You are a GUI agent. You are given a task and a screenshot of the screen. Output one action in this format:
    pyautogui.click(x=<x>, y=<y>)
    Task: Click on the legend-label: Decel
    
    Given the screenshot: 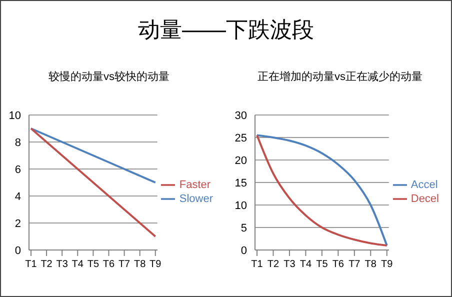 What is the action you would take?
    pyautogui.click(x=424, y=198)
    